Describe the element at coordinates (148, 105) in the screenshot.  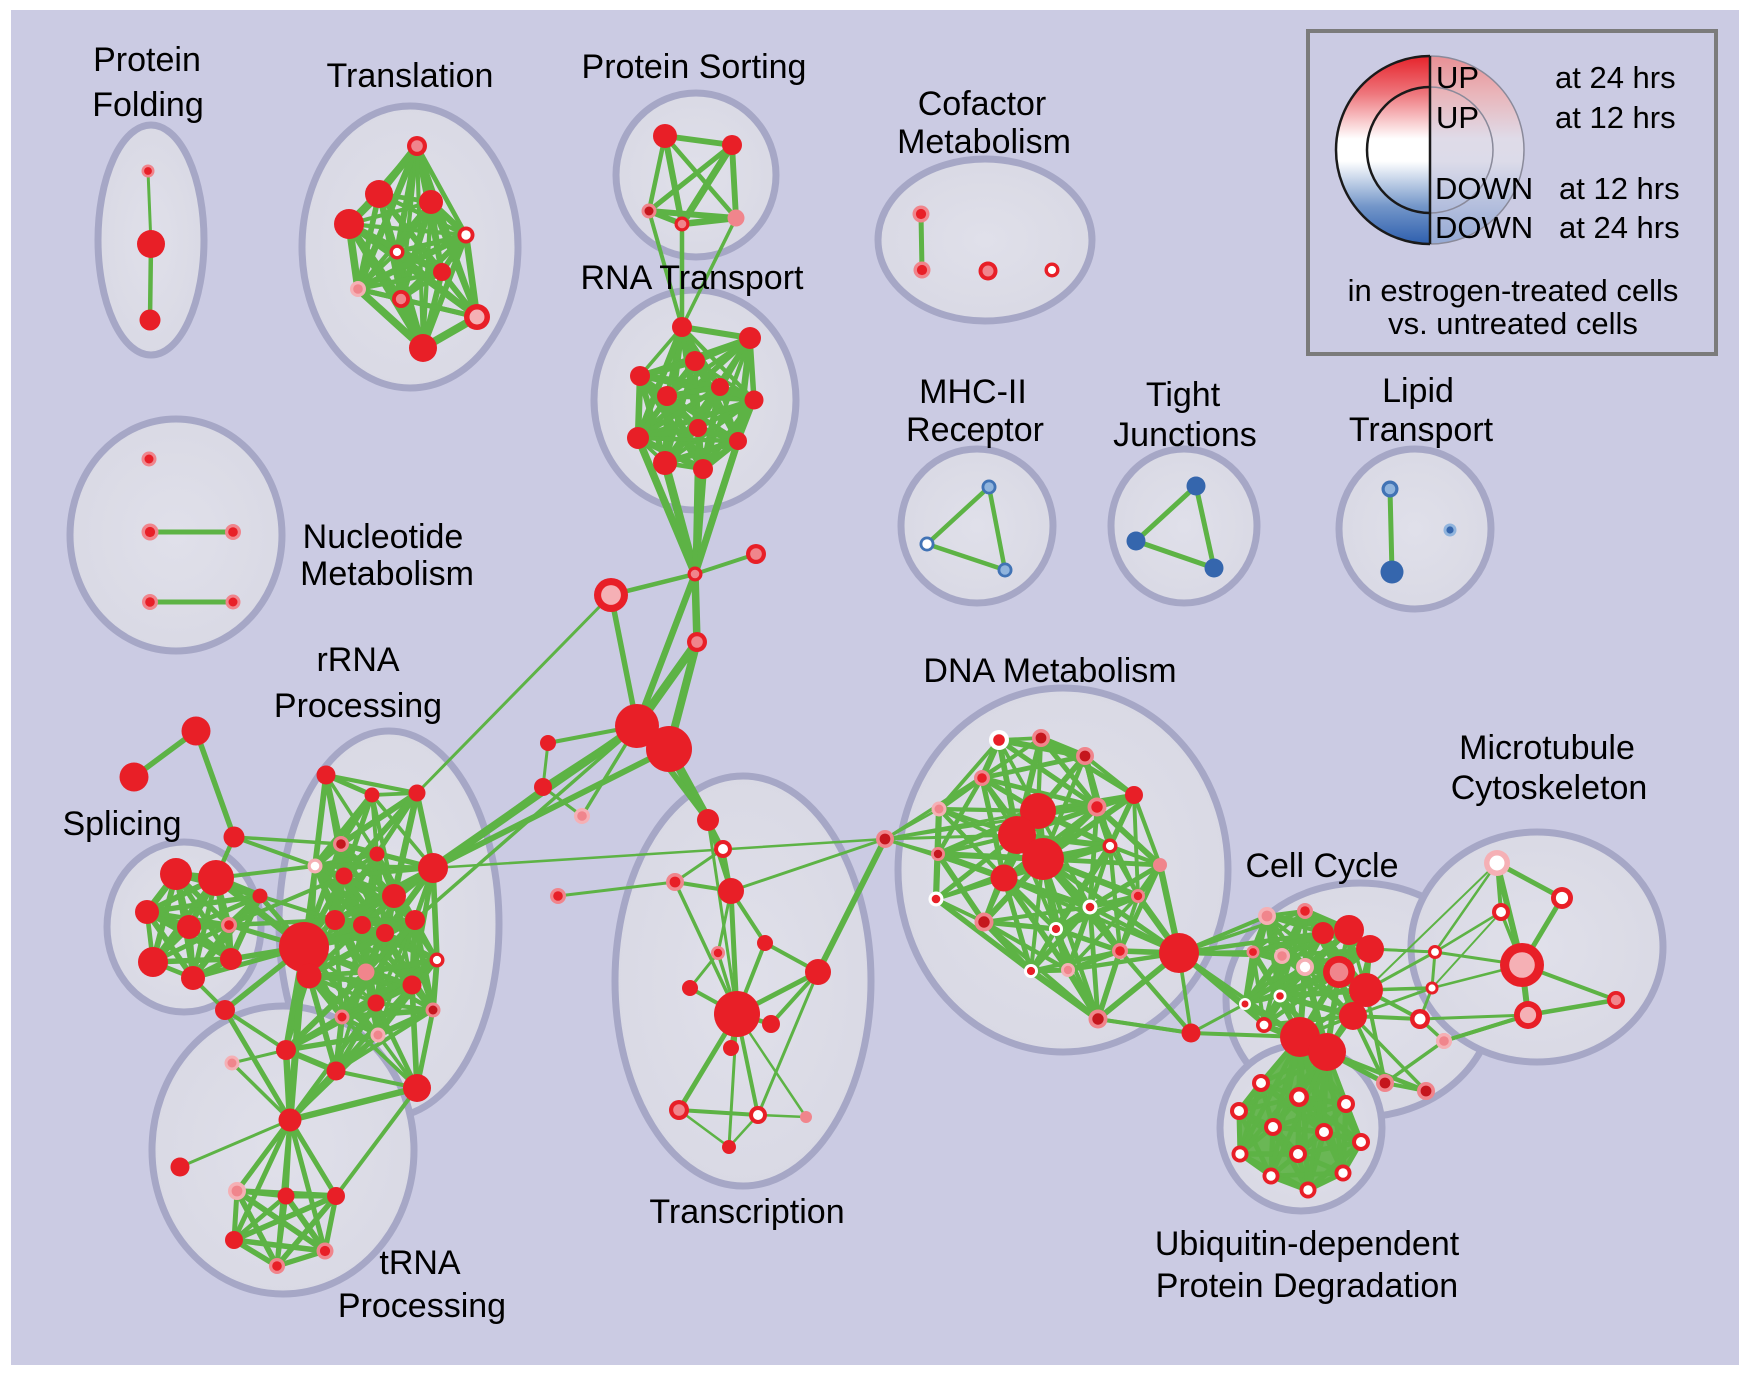
I see `svg-text: Folding` at that location.